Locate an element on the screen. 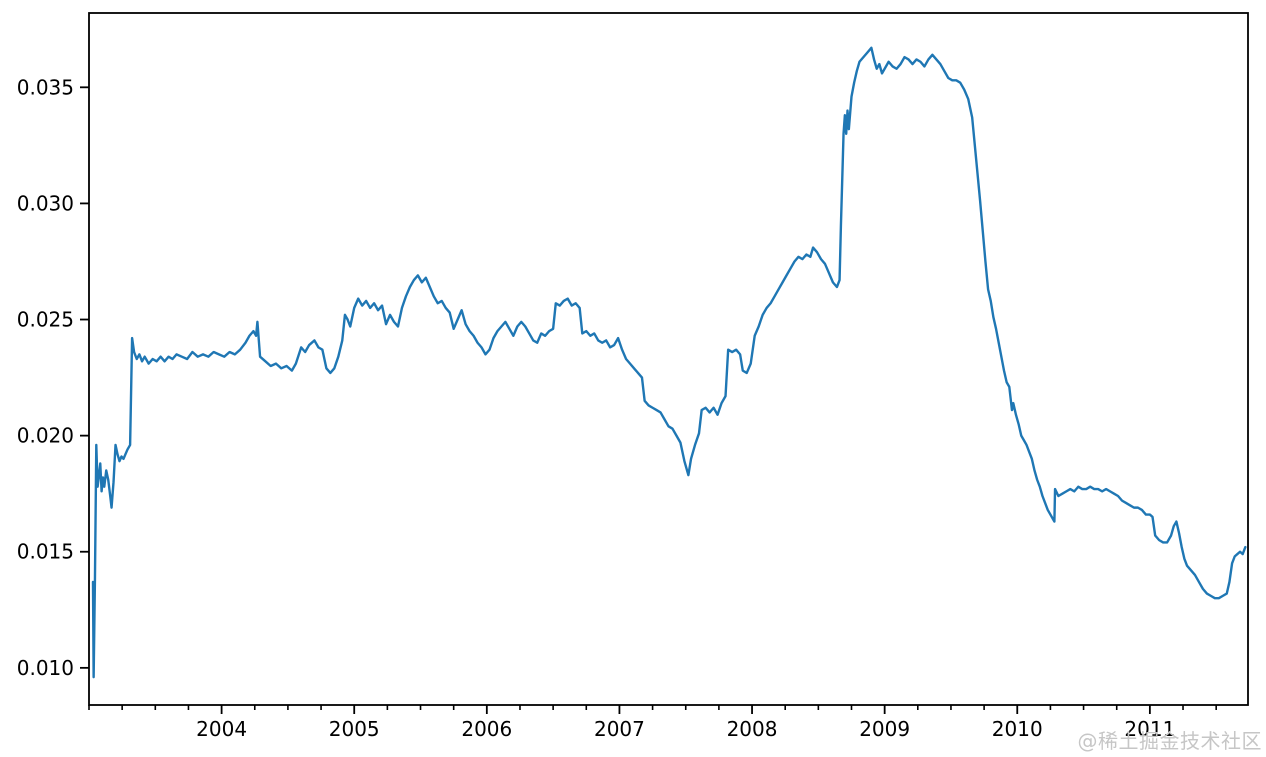 This screenshot has height=757, width=1266. x-axis-tick-label: 2005 is located at coordinates (354, 729).